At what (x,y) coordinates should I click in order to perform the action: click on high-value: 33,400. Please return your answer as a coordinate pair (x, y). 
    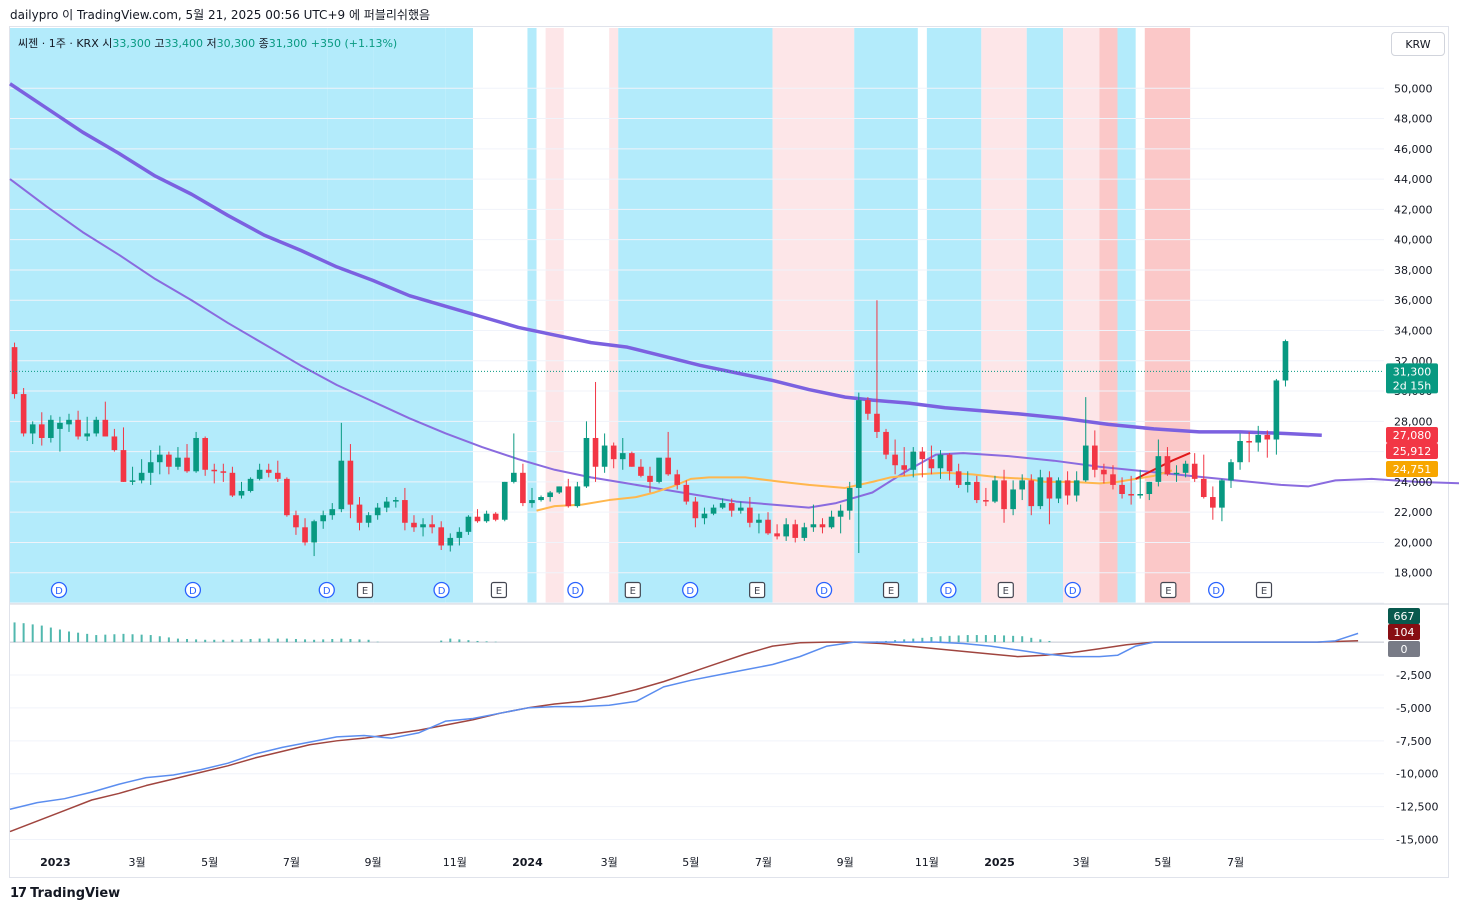
    Looking at the image, I should click on (183, 43).